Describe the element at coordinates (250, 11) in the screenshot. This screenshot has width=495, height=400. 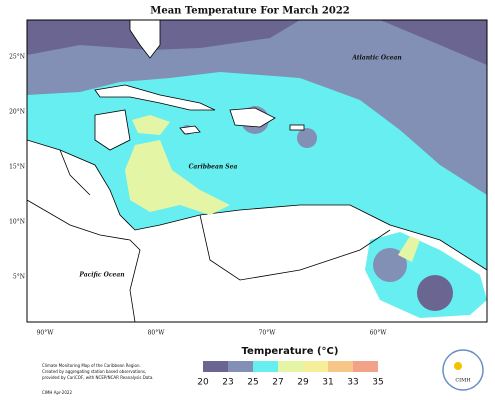
I see `title: Mean Temperature For March 2022` at that location.